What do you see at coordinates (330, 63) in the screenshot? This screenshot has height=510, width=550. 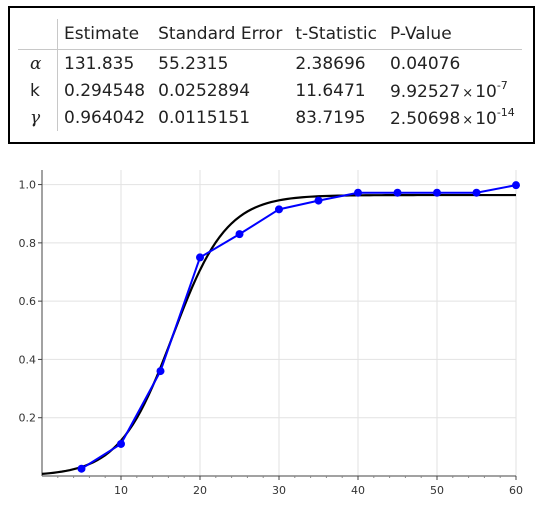 I see `alpha-t-stat: 2.38696` at bounding box center [330, 63].